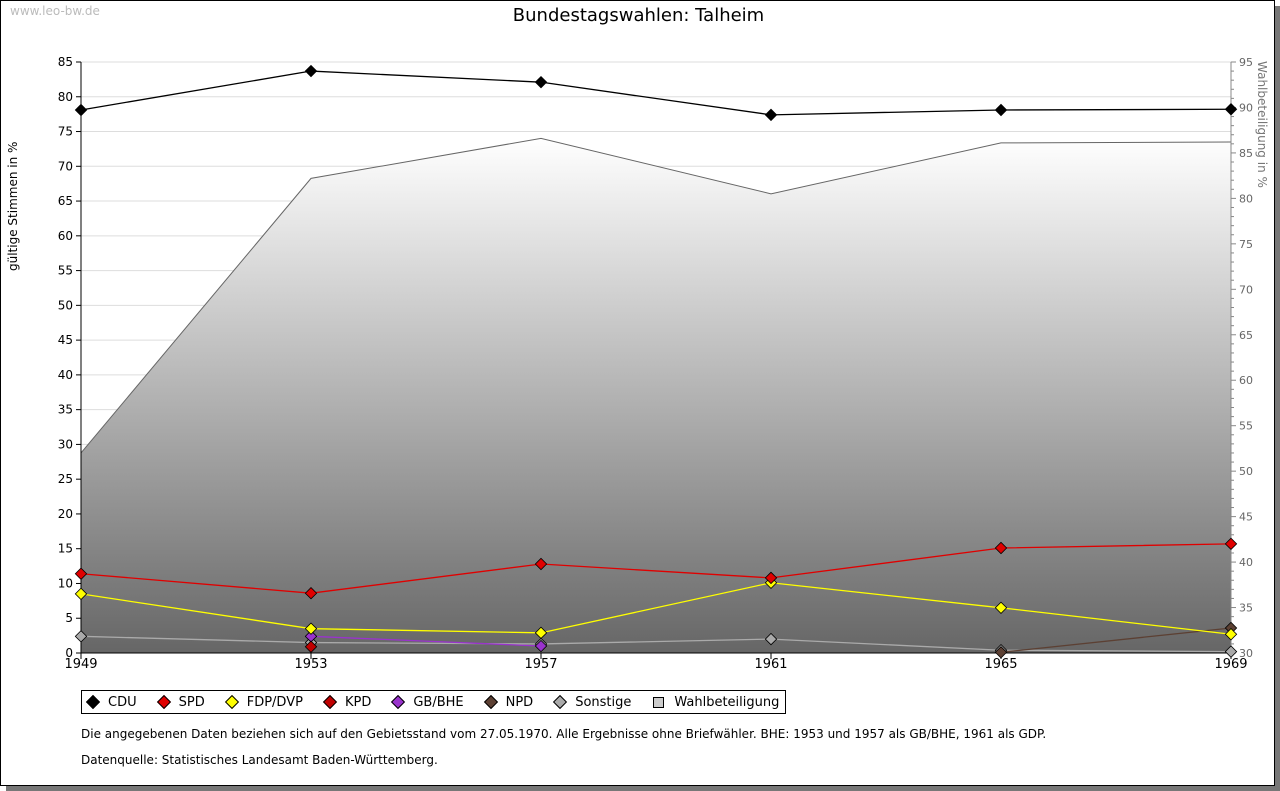 This screenshot has height=791, width=1280. Describe the element at coordinates (65, 583) in the screenshot. I see `y-tick-label: 10` at that location.